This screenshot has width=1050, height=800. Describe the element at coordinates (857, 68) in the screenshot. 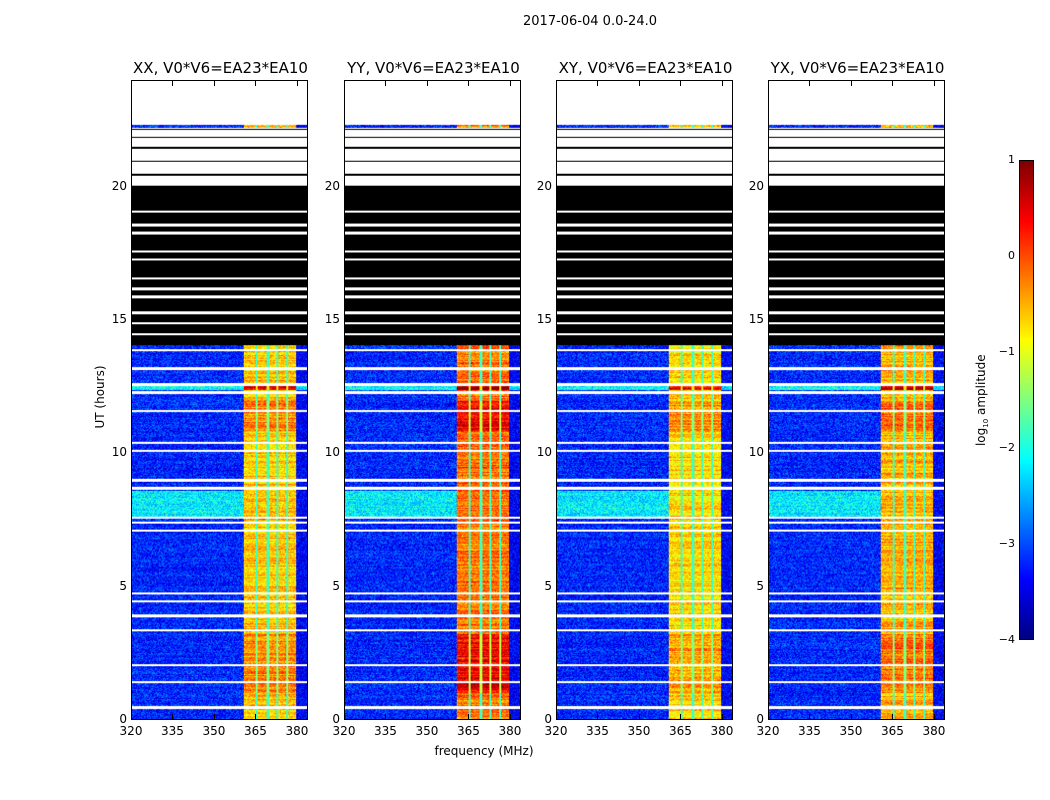

I see `panel-title: YX, V0*V6=EA23*EA10` at that location.